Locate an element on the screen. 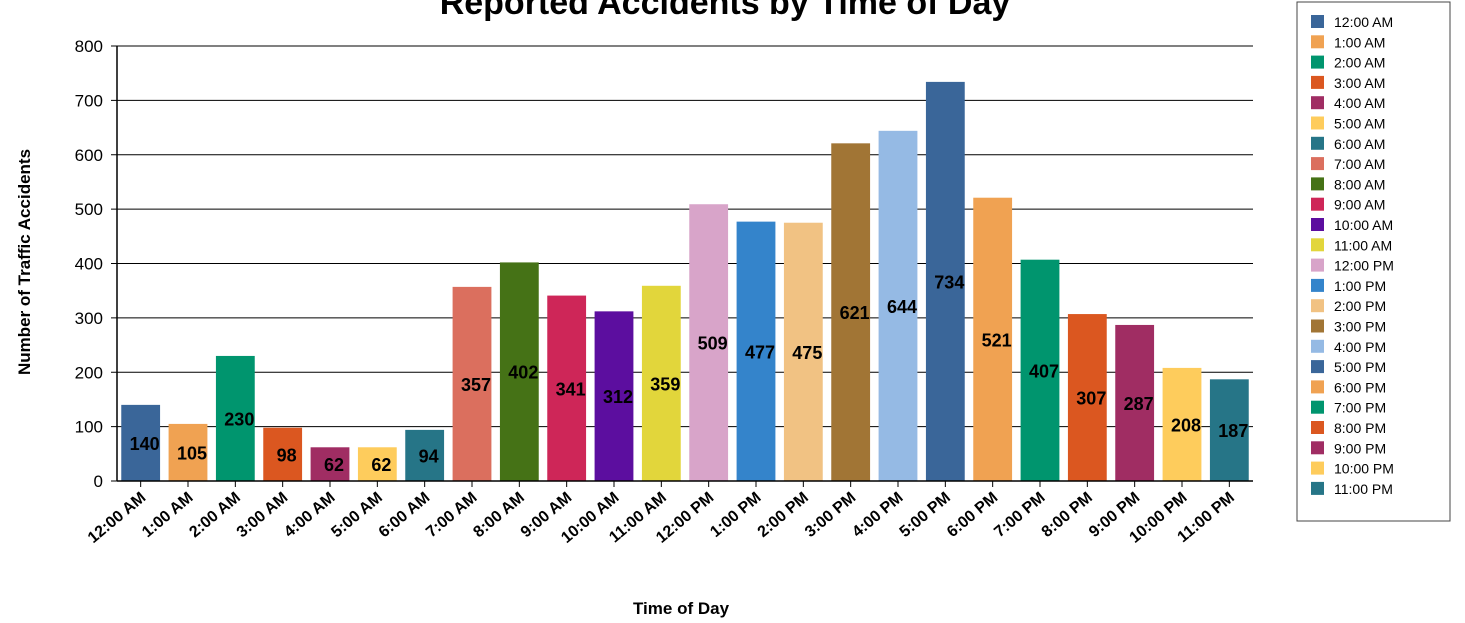  data-label: 475 is located at coordinates (807, 353).